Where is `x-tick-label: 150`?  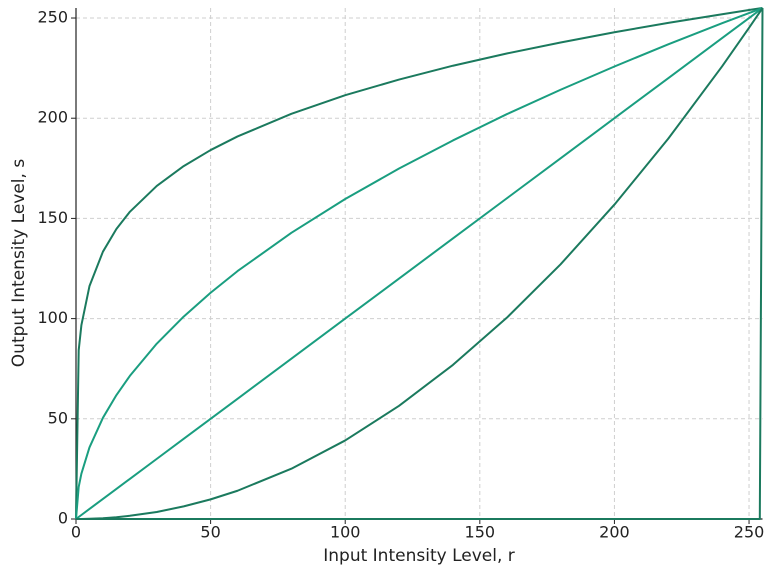
x-tick-label: 150 is located at coordinates (480, 532).